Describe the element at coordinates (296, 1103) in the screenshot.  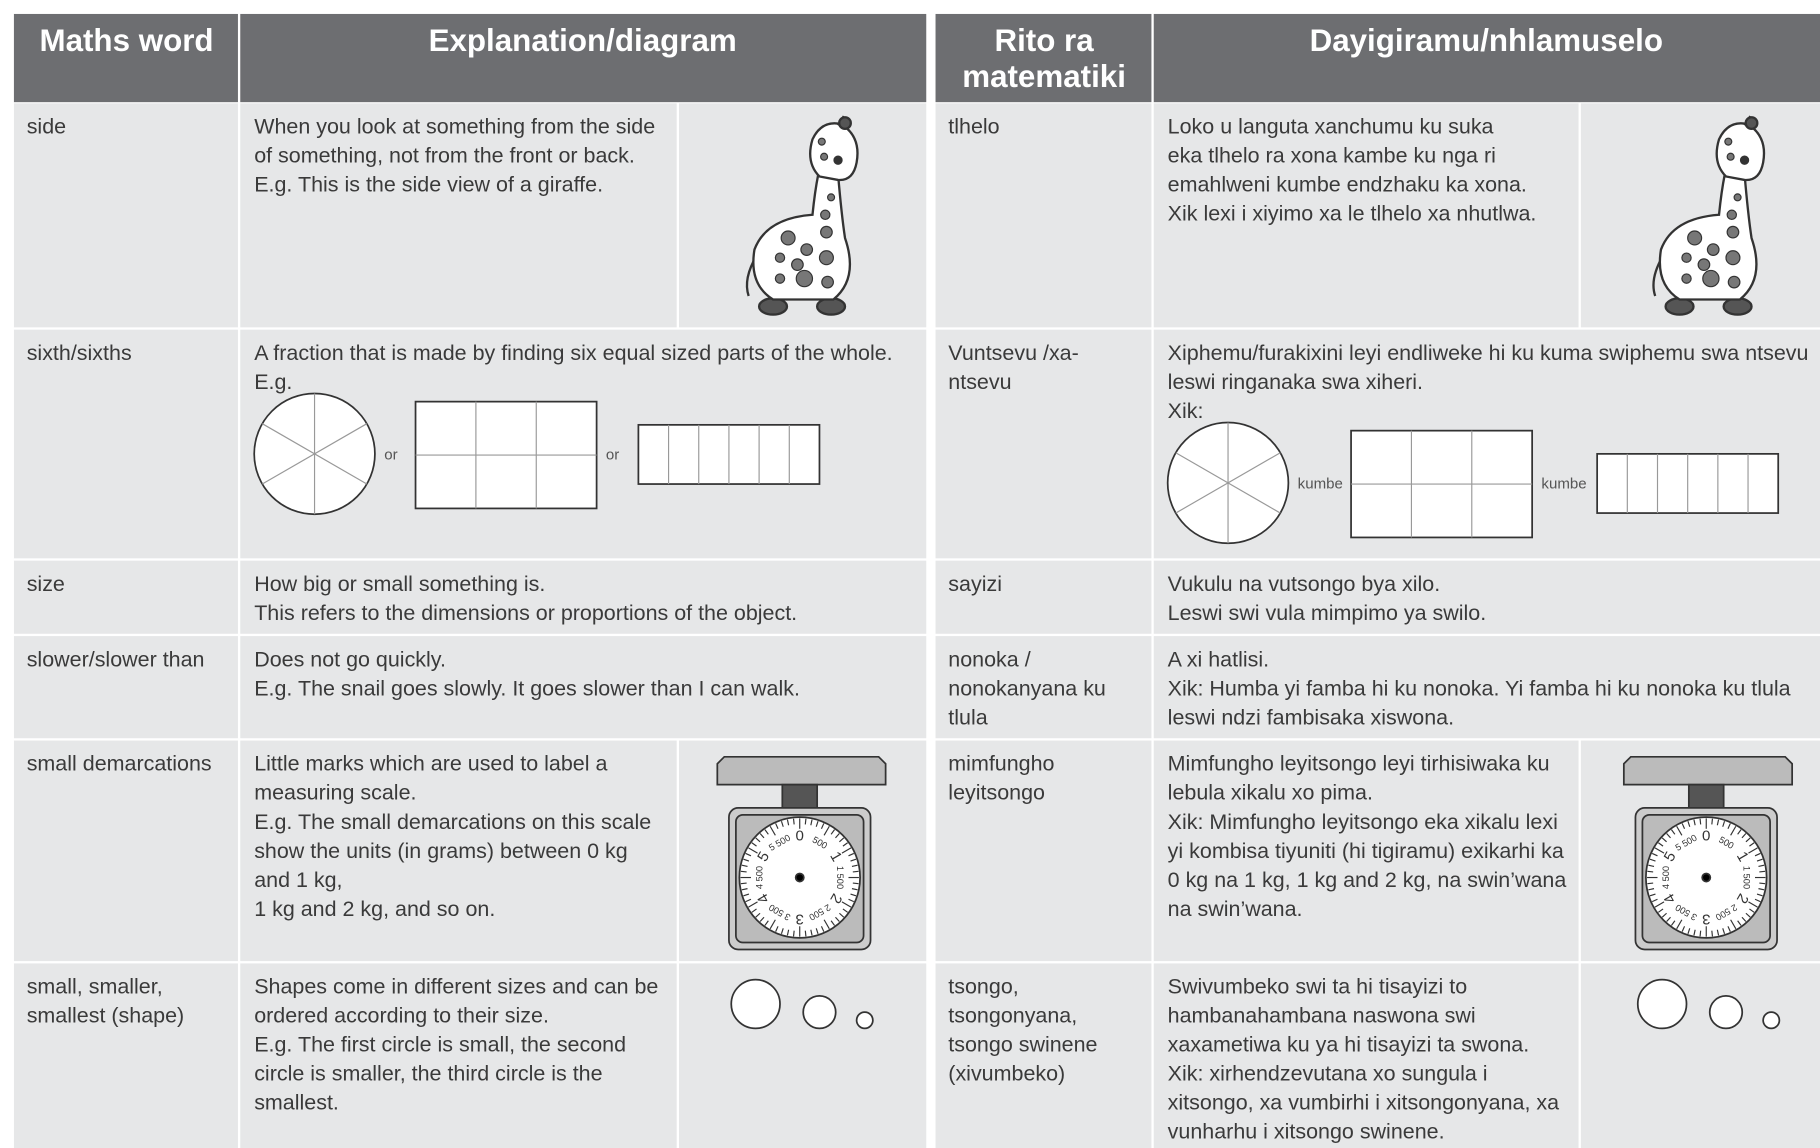
I see `explanation: smallest.` at that location.